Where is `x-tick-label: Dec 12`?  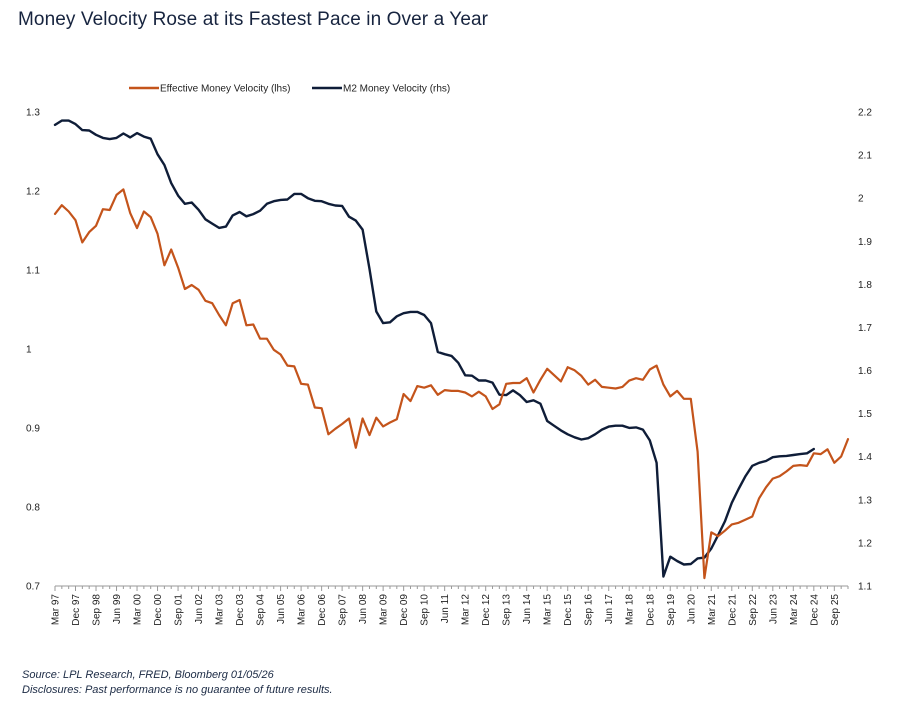
x-tick-label: Dec 12 is located at coordinates (486, 610).